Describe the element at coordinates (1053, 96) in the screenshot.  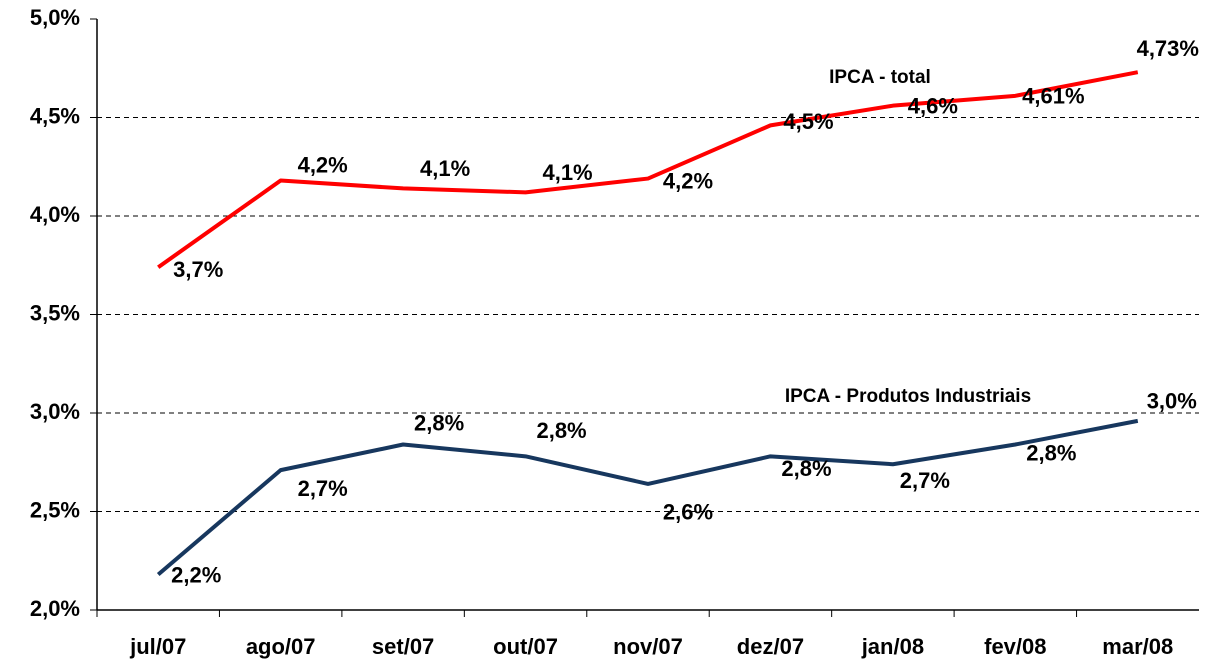
I see `data-label: 4,61%` at that location.